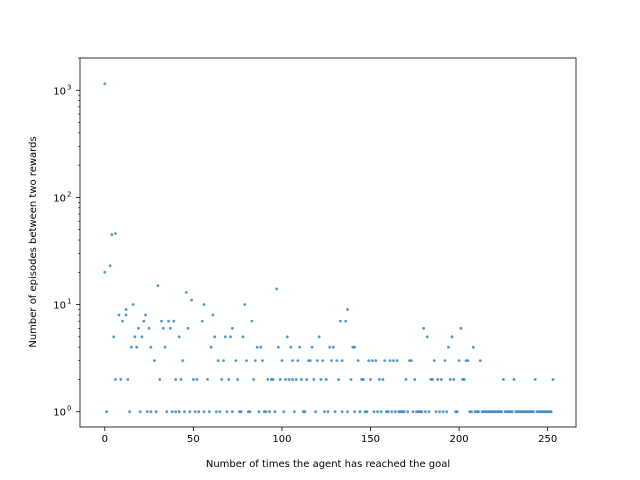  What do you see at coordinates (33, 241) in the screenshot?
I see `y-axis-label: Number of episodes between two rewards` at bounding box center [33, 241].